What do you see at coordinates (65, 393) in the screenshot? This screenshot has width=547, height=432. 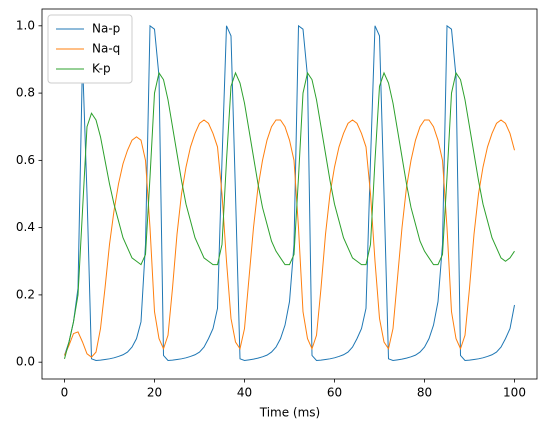 I see `x-tick-label: 0` at bounding box center [65, 393].